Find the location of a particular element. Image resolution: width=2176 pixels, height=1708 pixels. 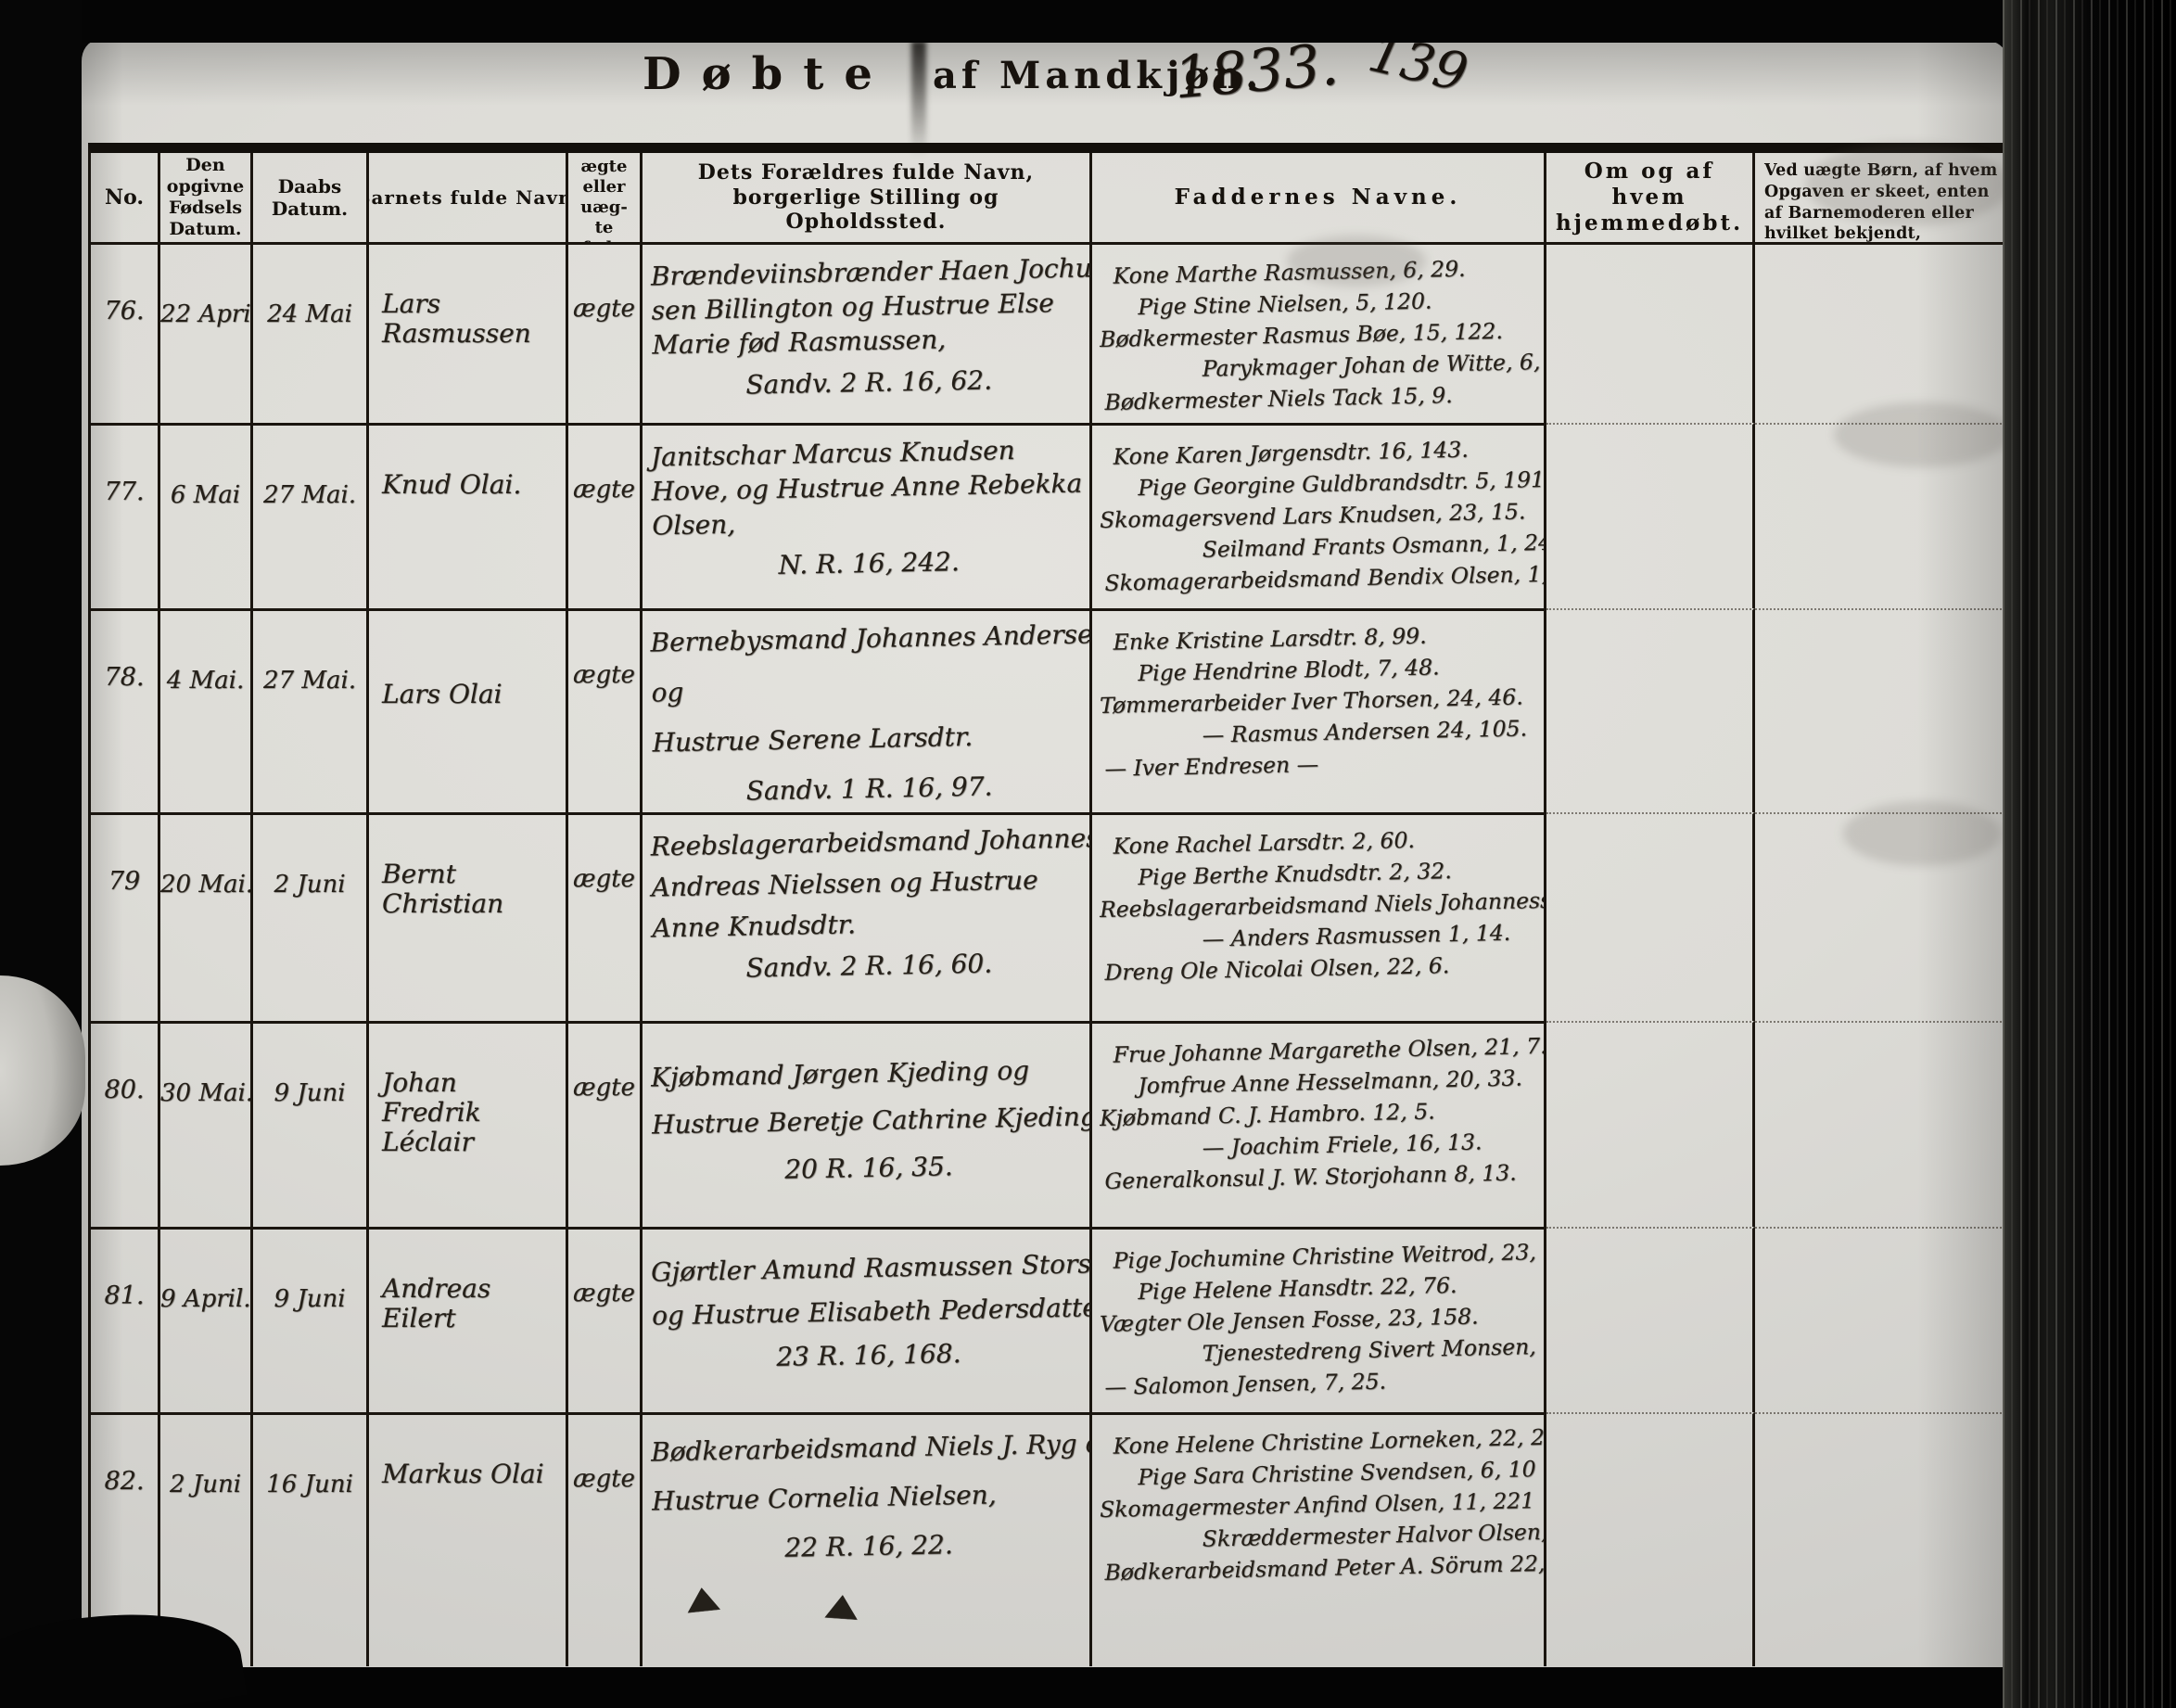

entry-number: 80. is located at coordinates (126, 1124).